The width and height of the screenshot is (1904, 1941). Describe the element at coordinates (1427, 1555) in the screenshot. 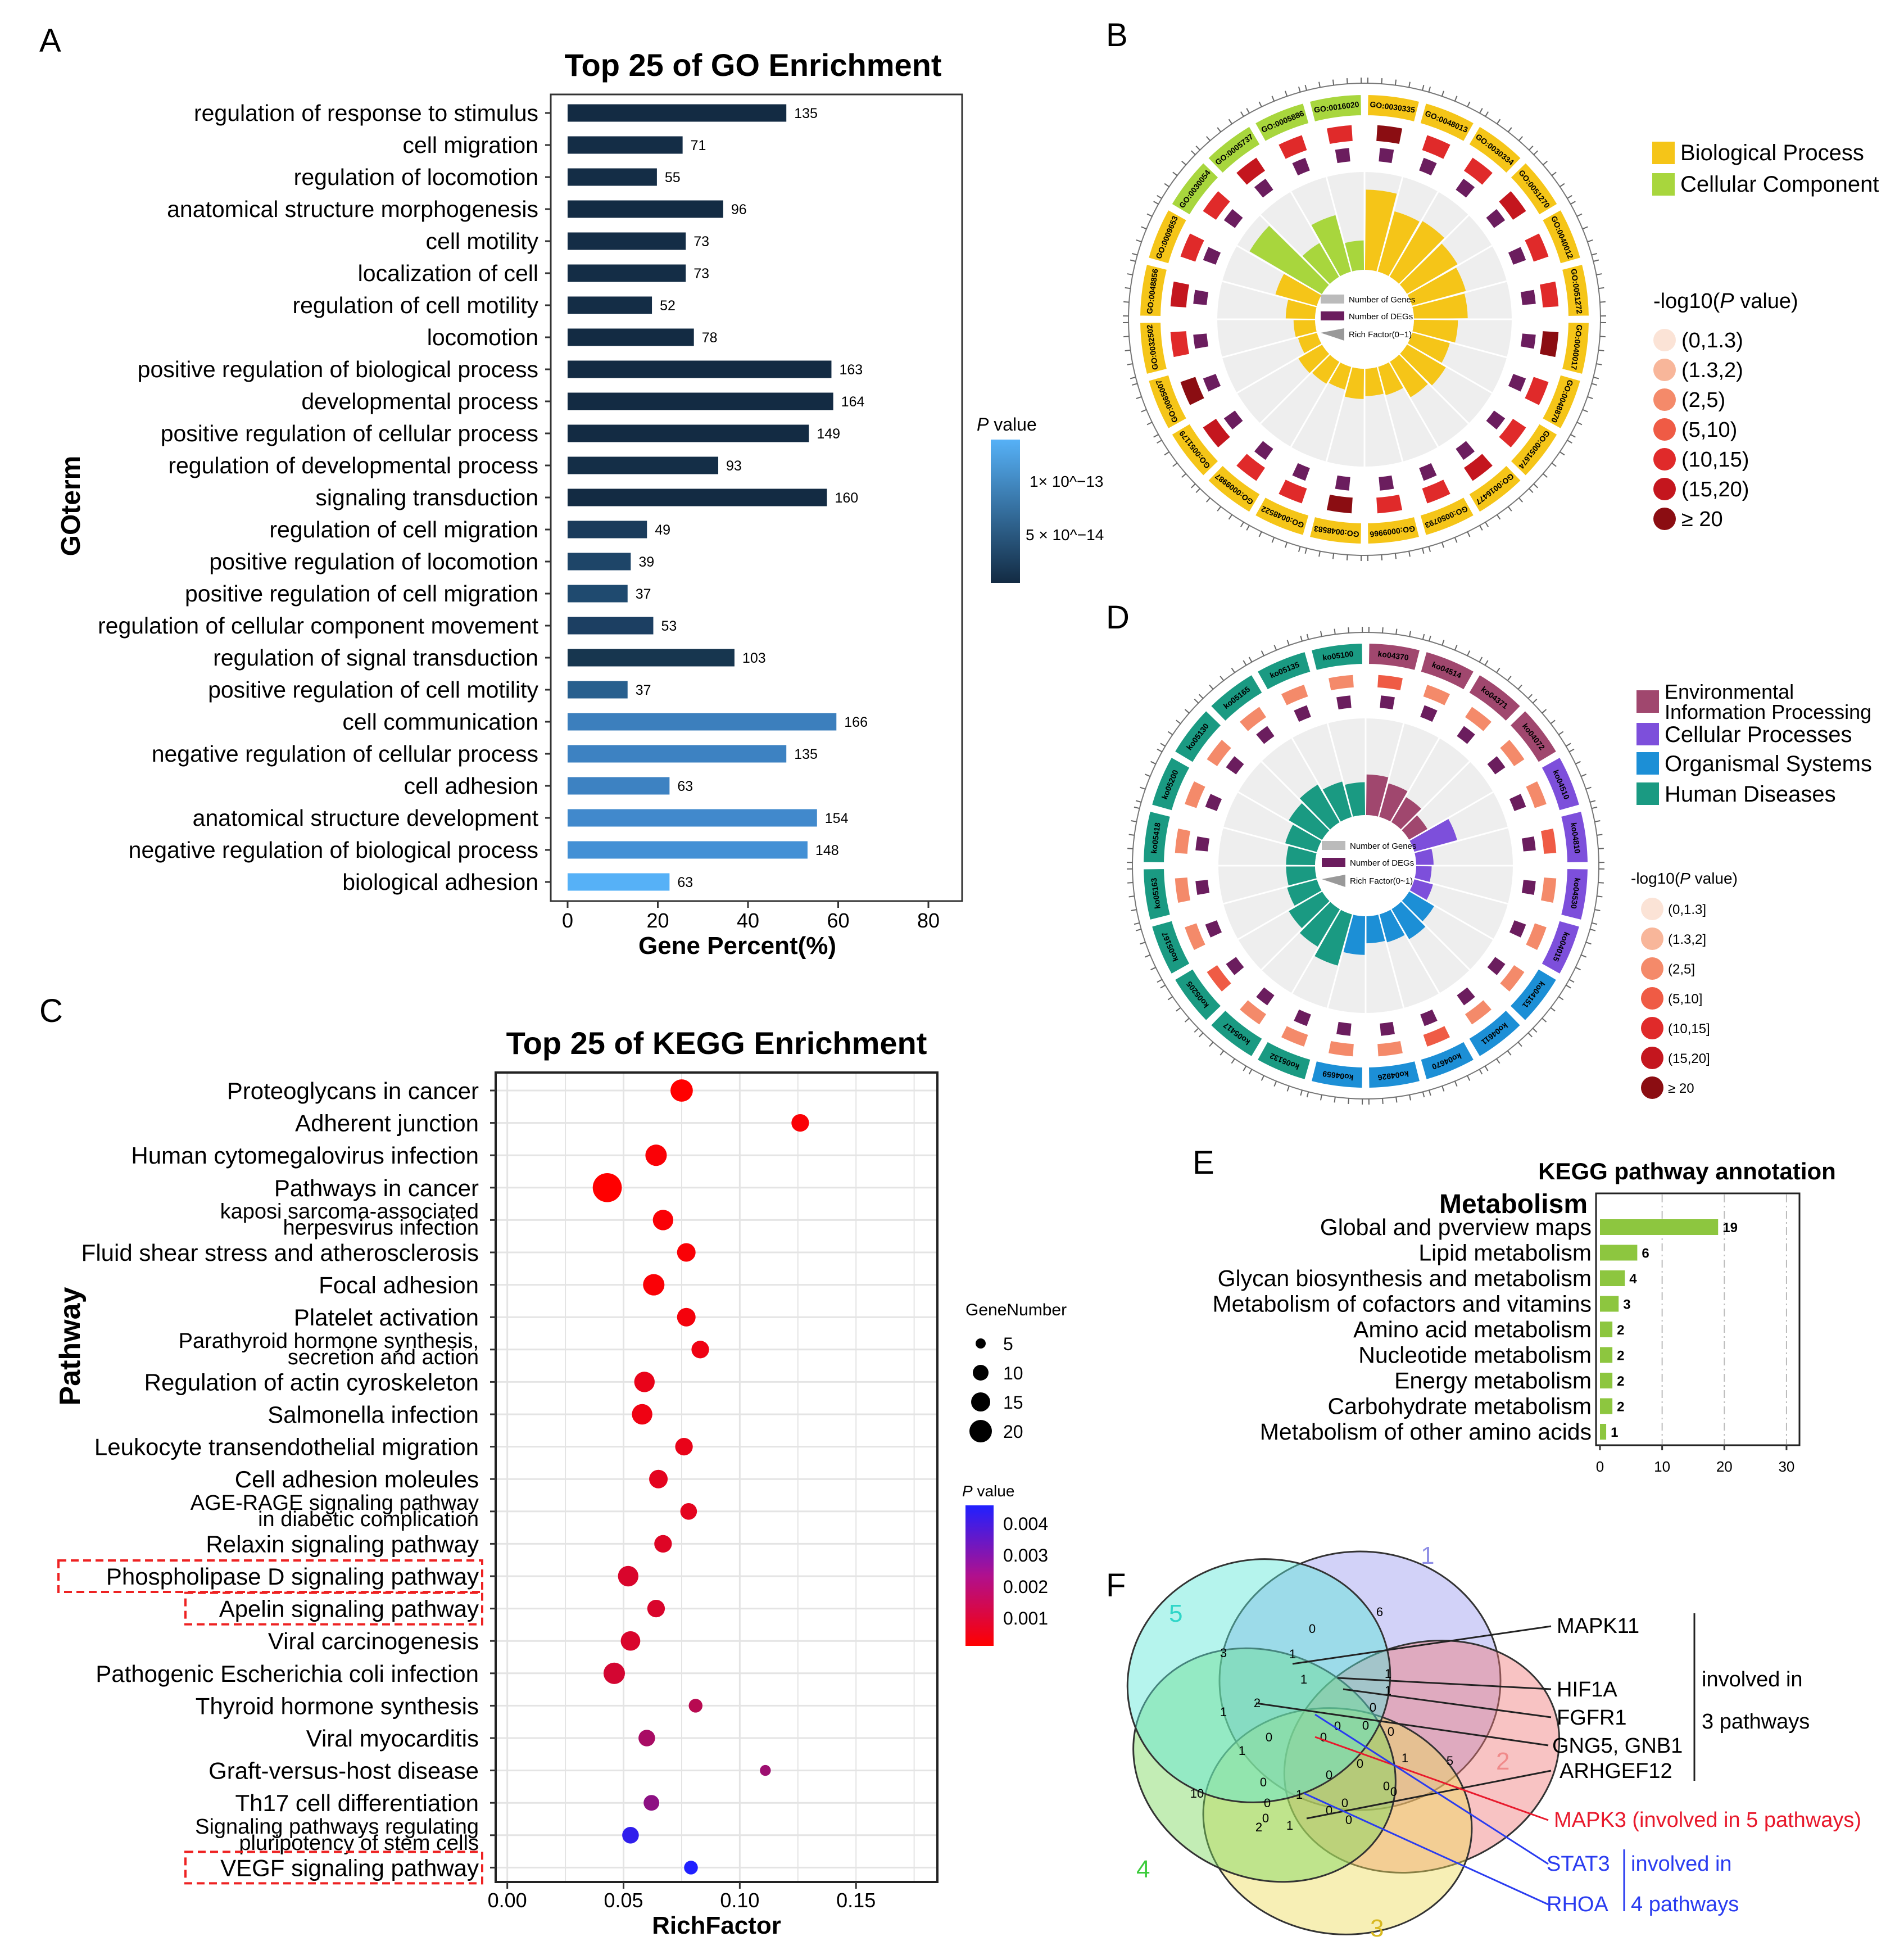

I see `venn-set-label-1: 1` at that location.